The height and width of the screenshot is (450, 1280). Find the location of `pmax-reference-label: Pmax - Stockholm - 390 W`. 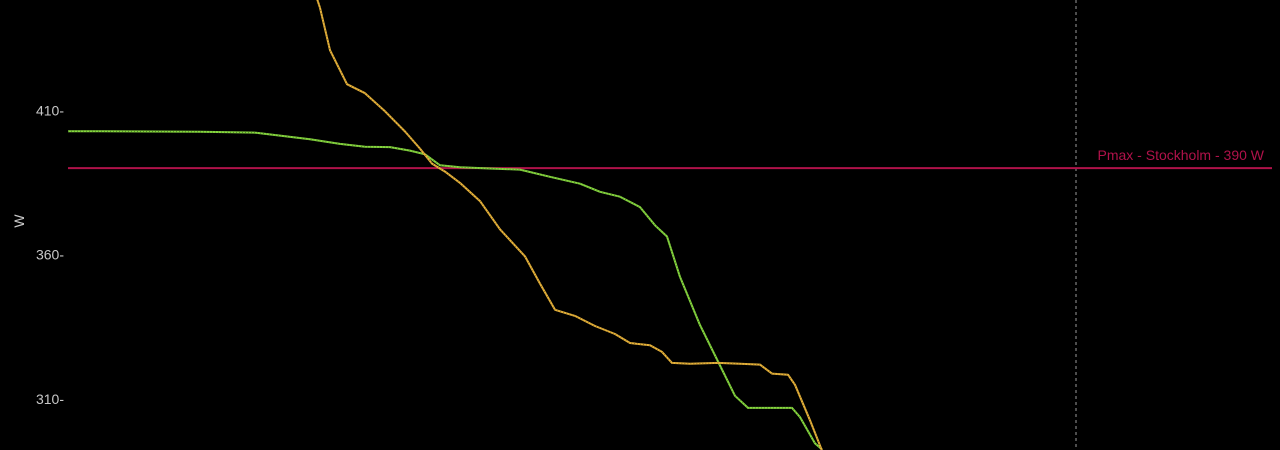

pmax-reference-label: Pmax - Stockholm - 390 W is located at coordinates (1181, 155).